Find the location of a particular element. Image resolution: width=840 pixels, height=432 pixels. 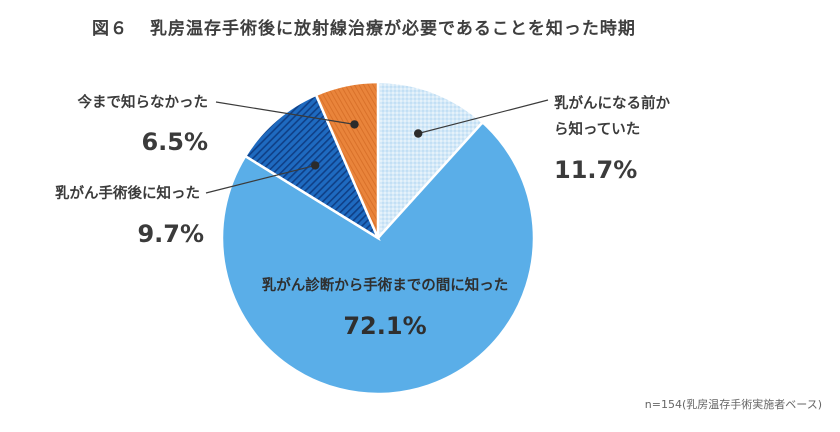

sample-note: n=154(乳房温存手術実施者ベース) is located at coordinates (733, 404).